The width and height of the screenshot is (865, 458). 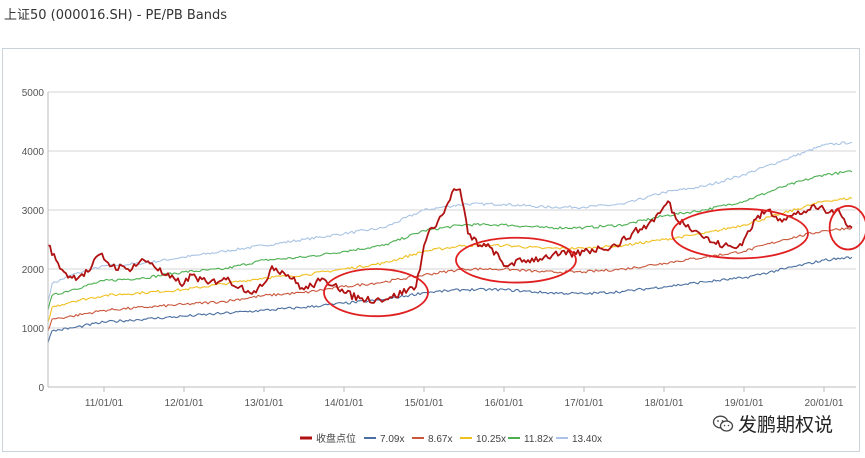 I want to click on x-tick-label: 18/01/01, so click(x=664, y=403).